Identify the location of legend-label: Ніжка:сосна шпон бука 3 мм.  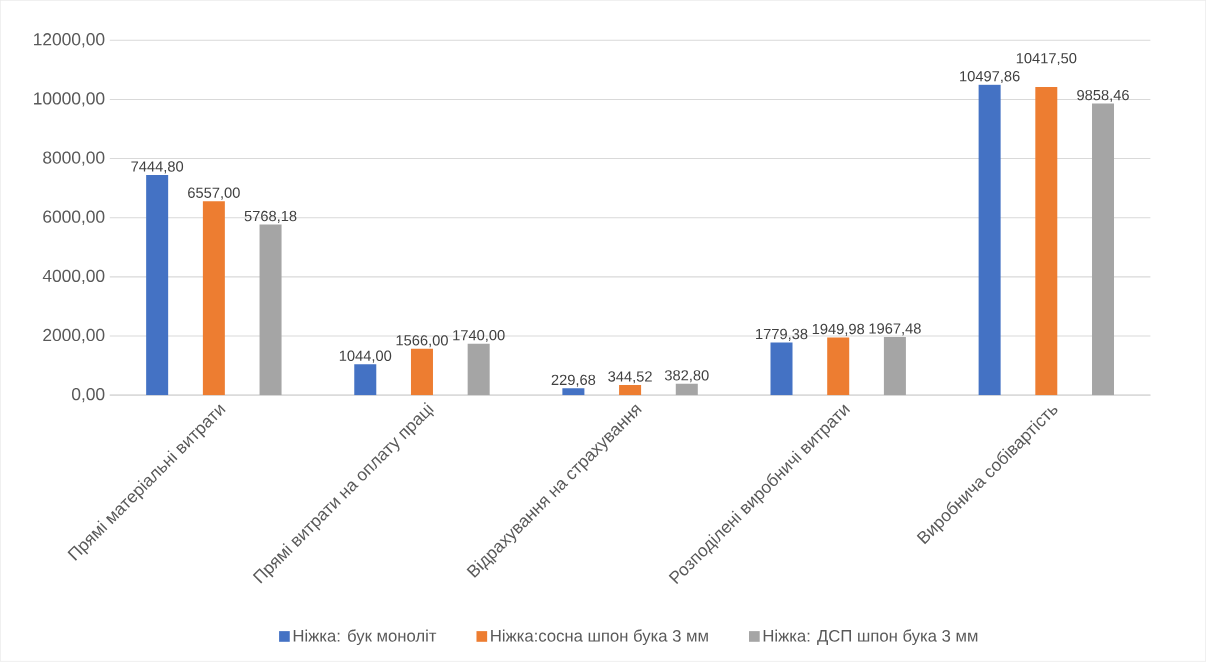
(599, 637).